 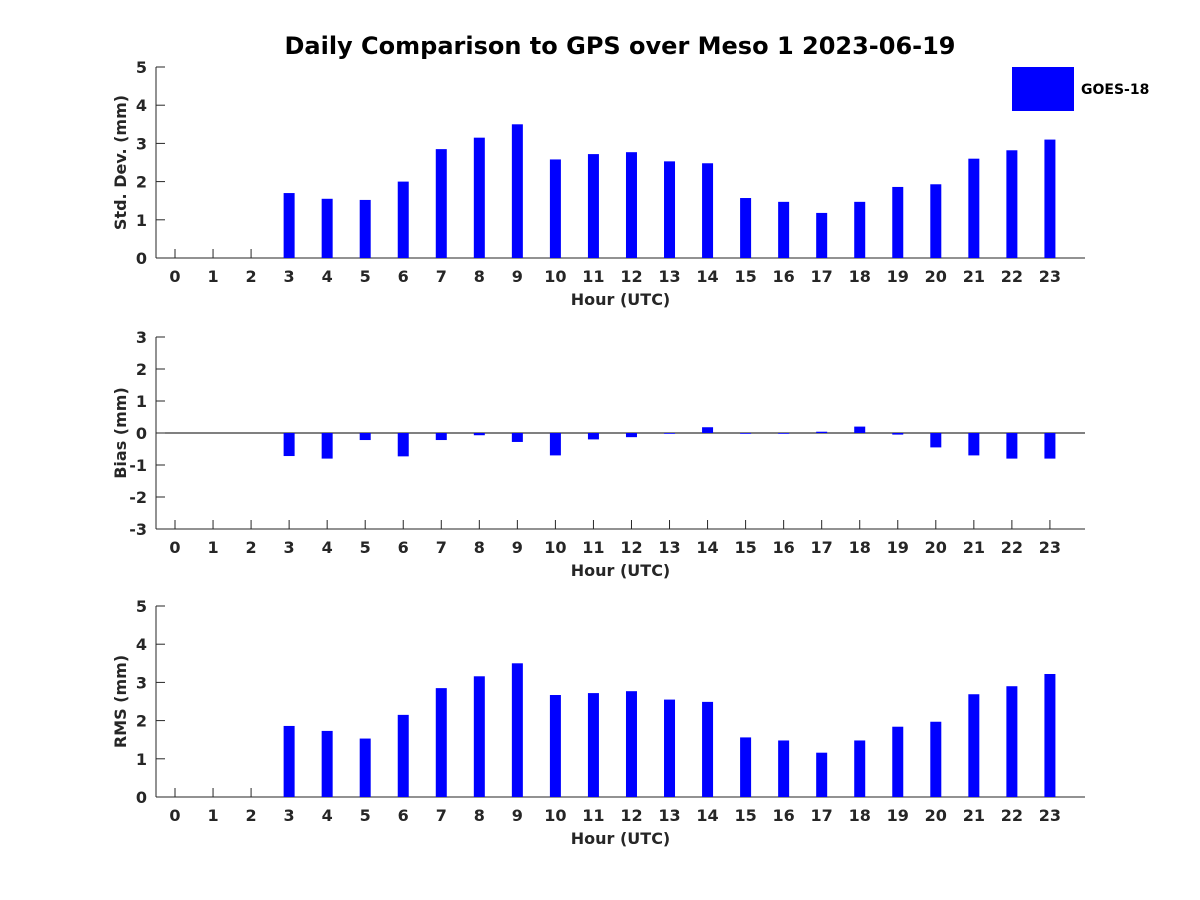 What do you see at coordinates (120, 433) in the screenshot?
I see `y-axis-label: Bias (mm)` at bounding box center [120, 433].